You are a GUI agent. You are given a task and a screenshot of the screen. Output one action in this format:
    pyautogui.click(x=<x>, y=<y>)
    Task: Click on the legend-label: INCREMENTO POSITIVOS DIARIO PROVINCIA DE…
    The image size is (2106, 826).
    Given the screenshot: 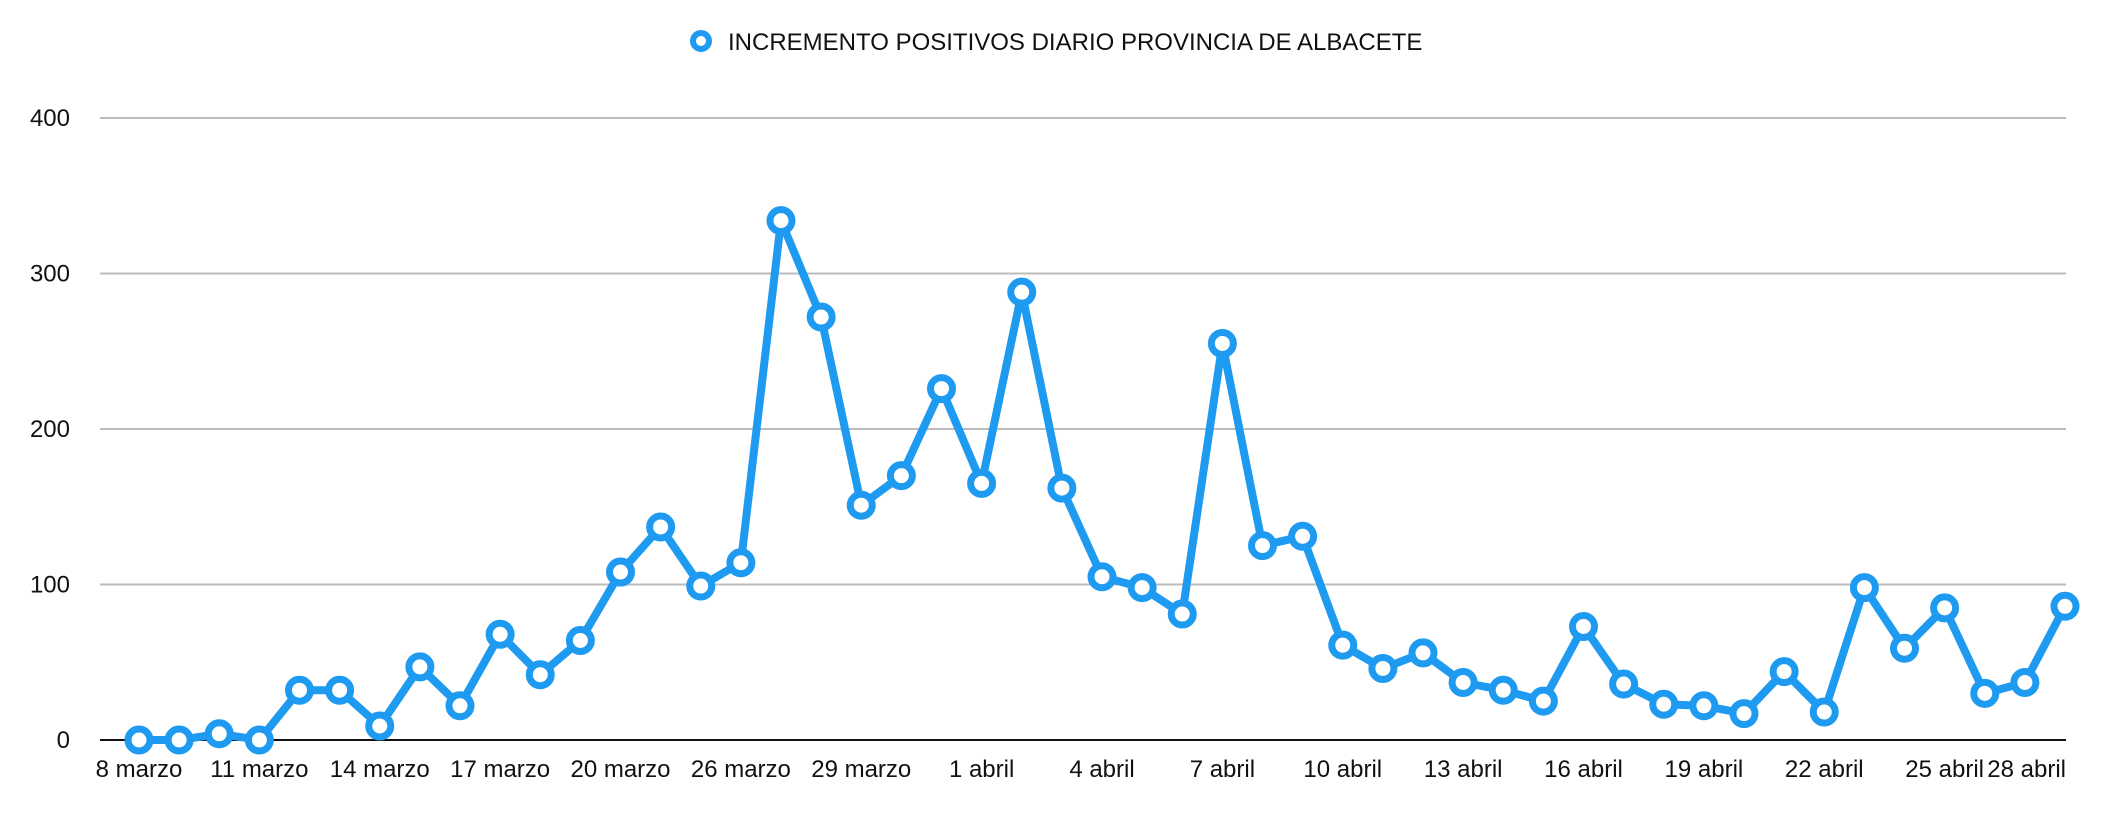 What is the action you would take?
    pyautogui.click(x=1075, y=42)
    